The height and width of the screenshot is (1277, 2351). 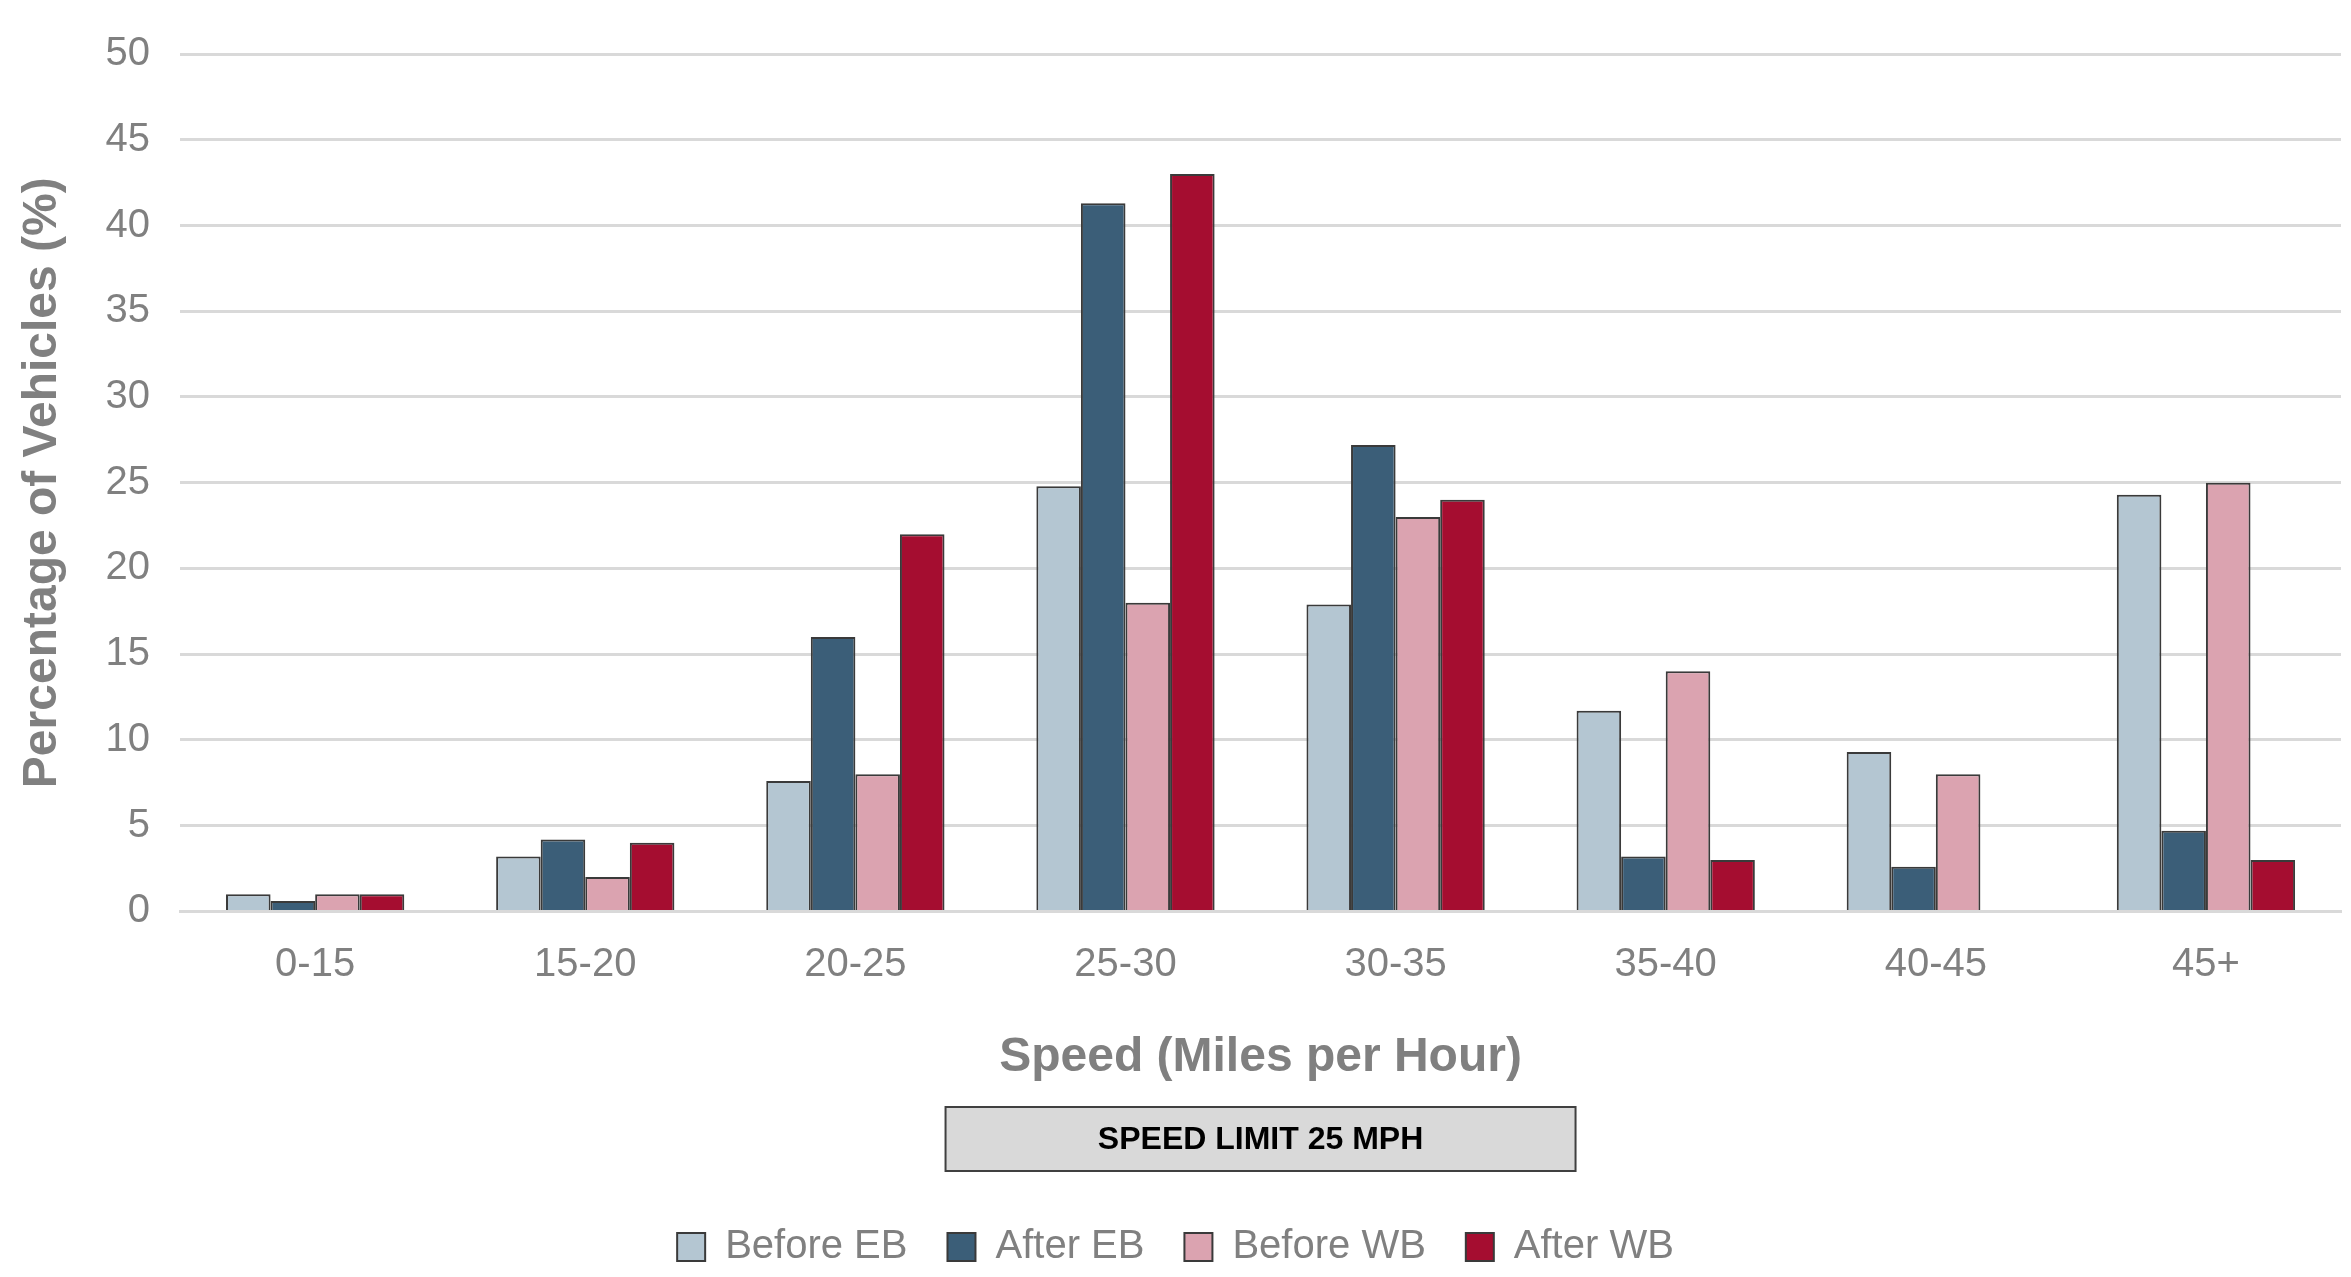 What do you see at coordinates (128, 308) in the screenshot?
I see `y-tick-label: 35` at bounding box center [128, 308].